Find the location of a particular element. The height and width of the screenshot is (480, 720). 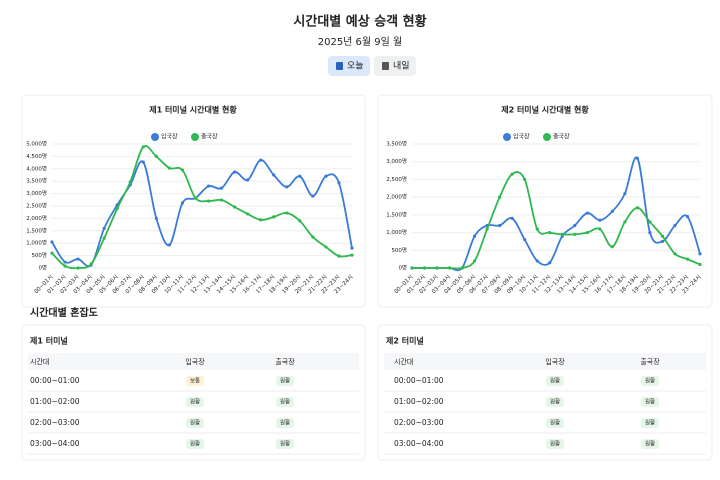

legend-label: 입국장 is located at coordinates (521, 137).